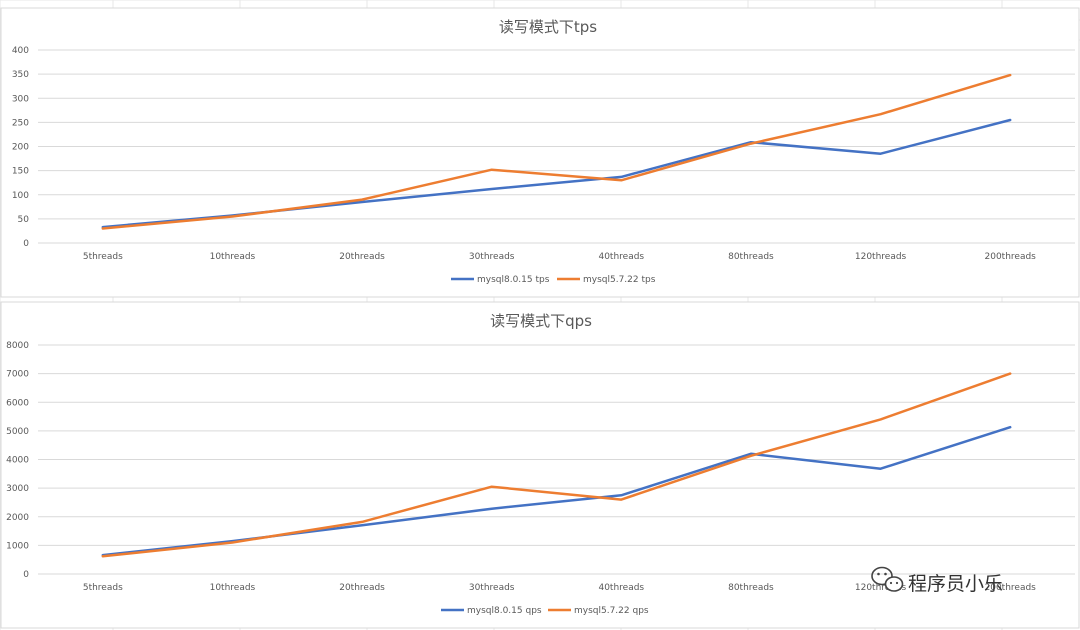 This screenshot has height=630, width=1080. What do you see at coordinates (619, 280) in the screenshot?
I see `legend-label-mysql5-tps: mysql5.7.22 tps` at bounding box center [619, 280].